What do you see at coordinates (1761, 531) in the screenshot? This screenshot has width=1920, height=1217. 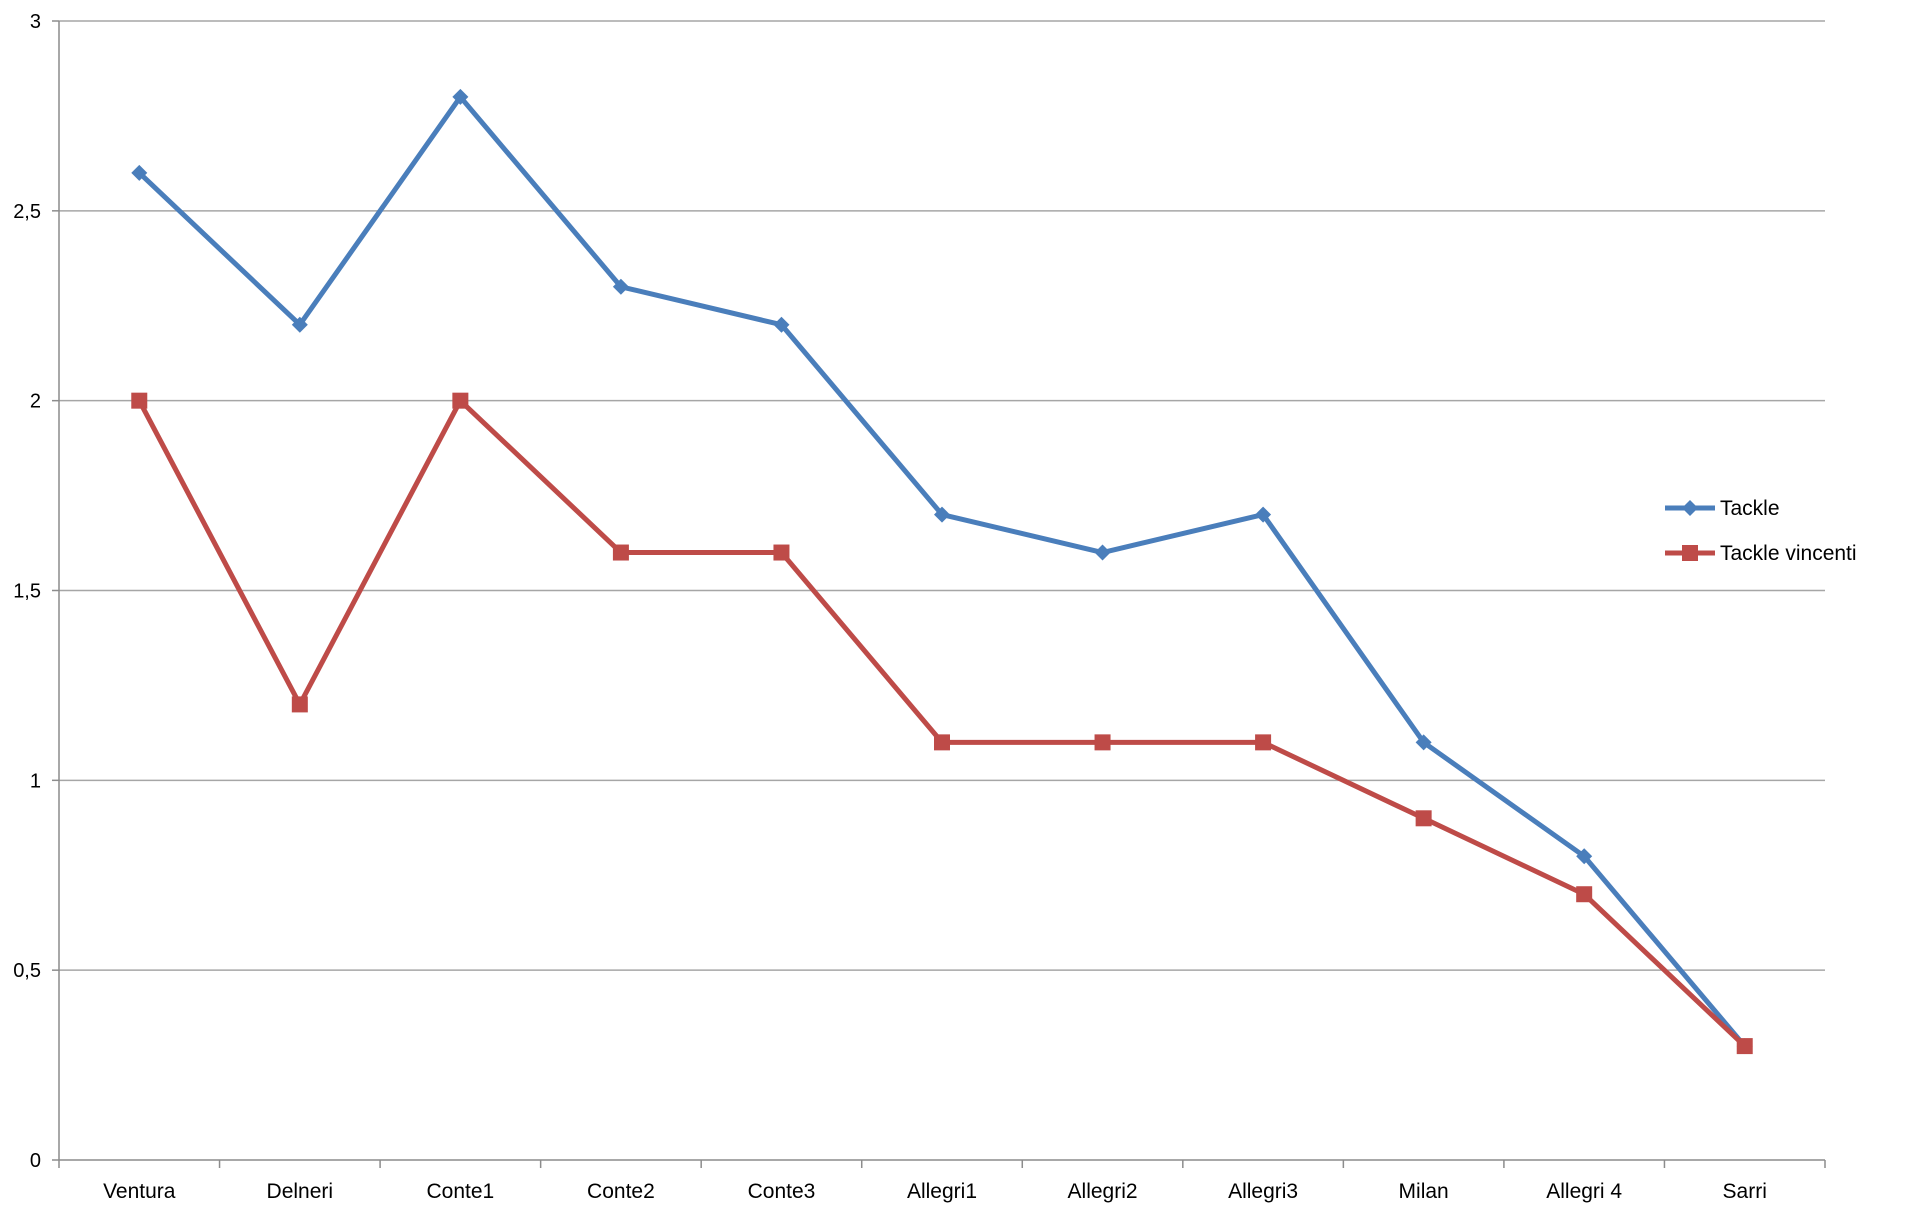 I see `legend: Tackle Tackle vincenti` at bounding box center [1761, 531].